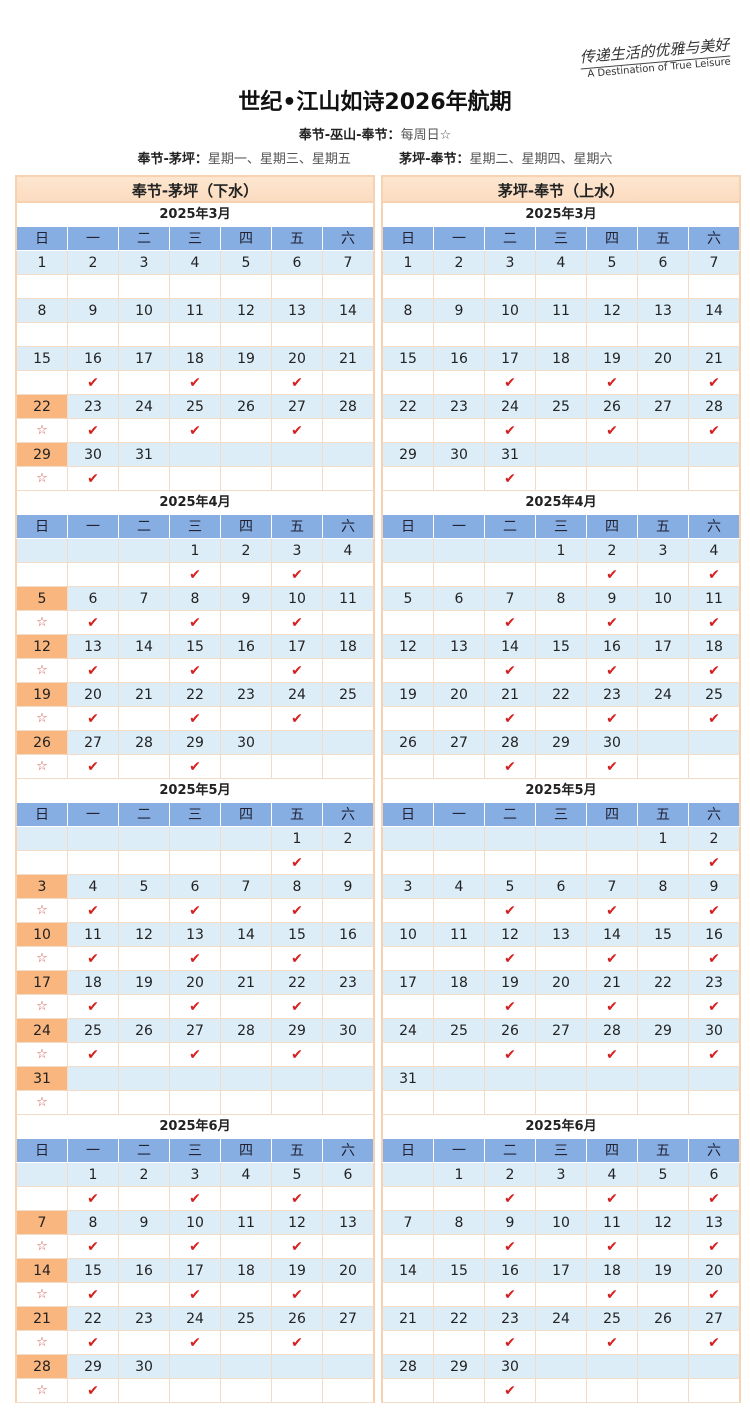 The image size is (750, 1420). What do you see at coordinates (541, 159) in the screenshot?
I see `route-up-value: 星期二、星期四、星期六` at bounding box center [541, 159].